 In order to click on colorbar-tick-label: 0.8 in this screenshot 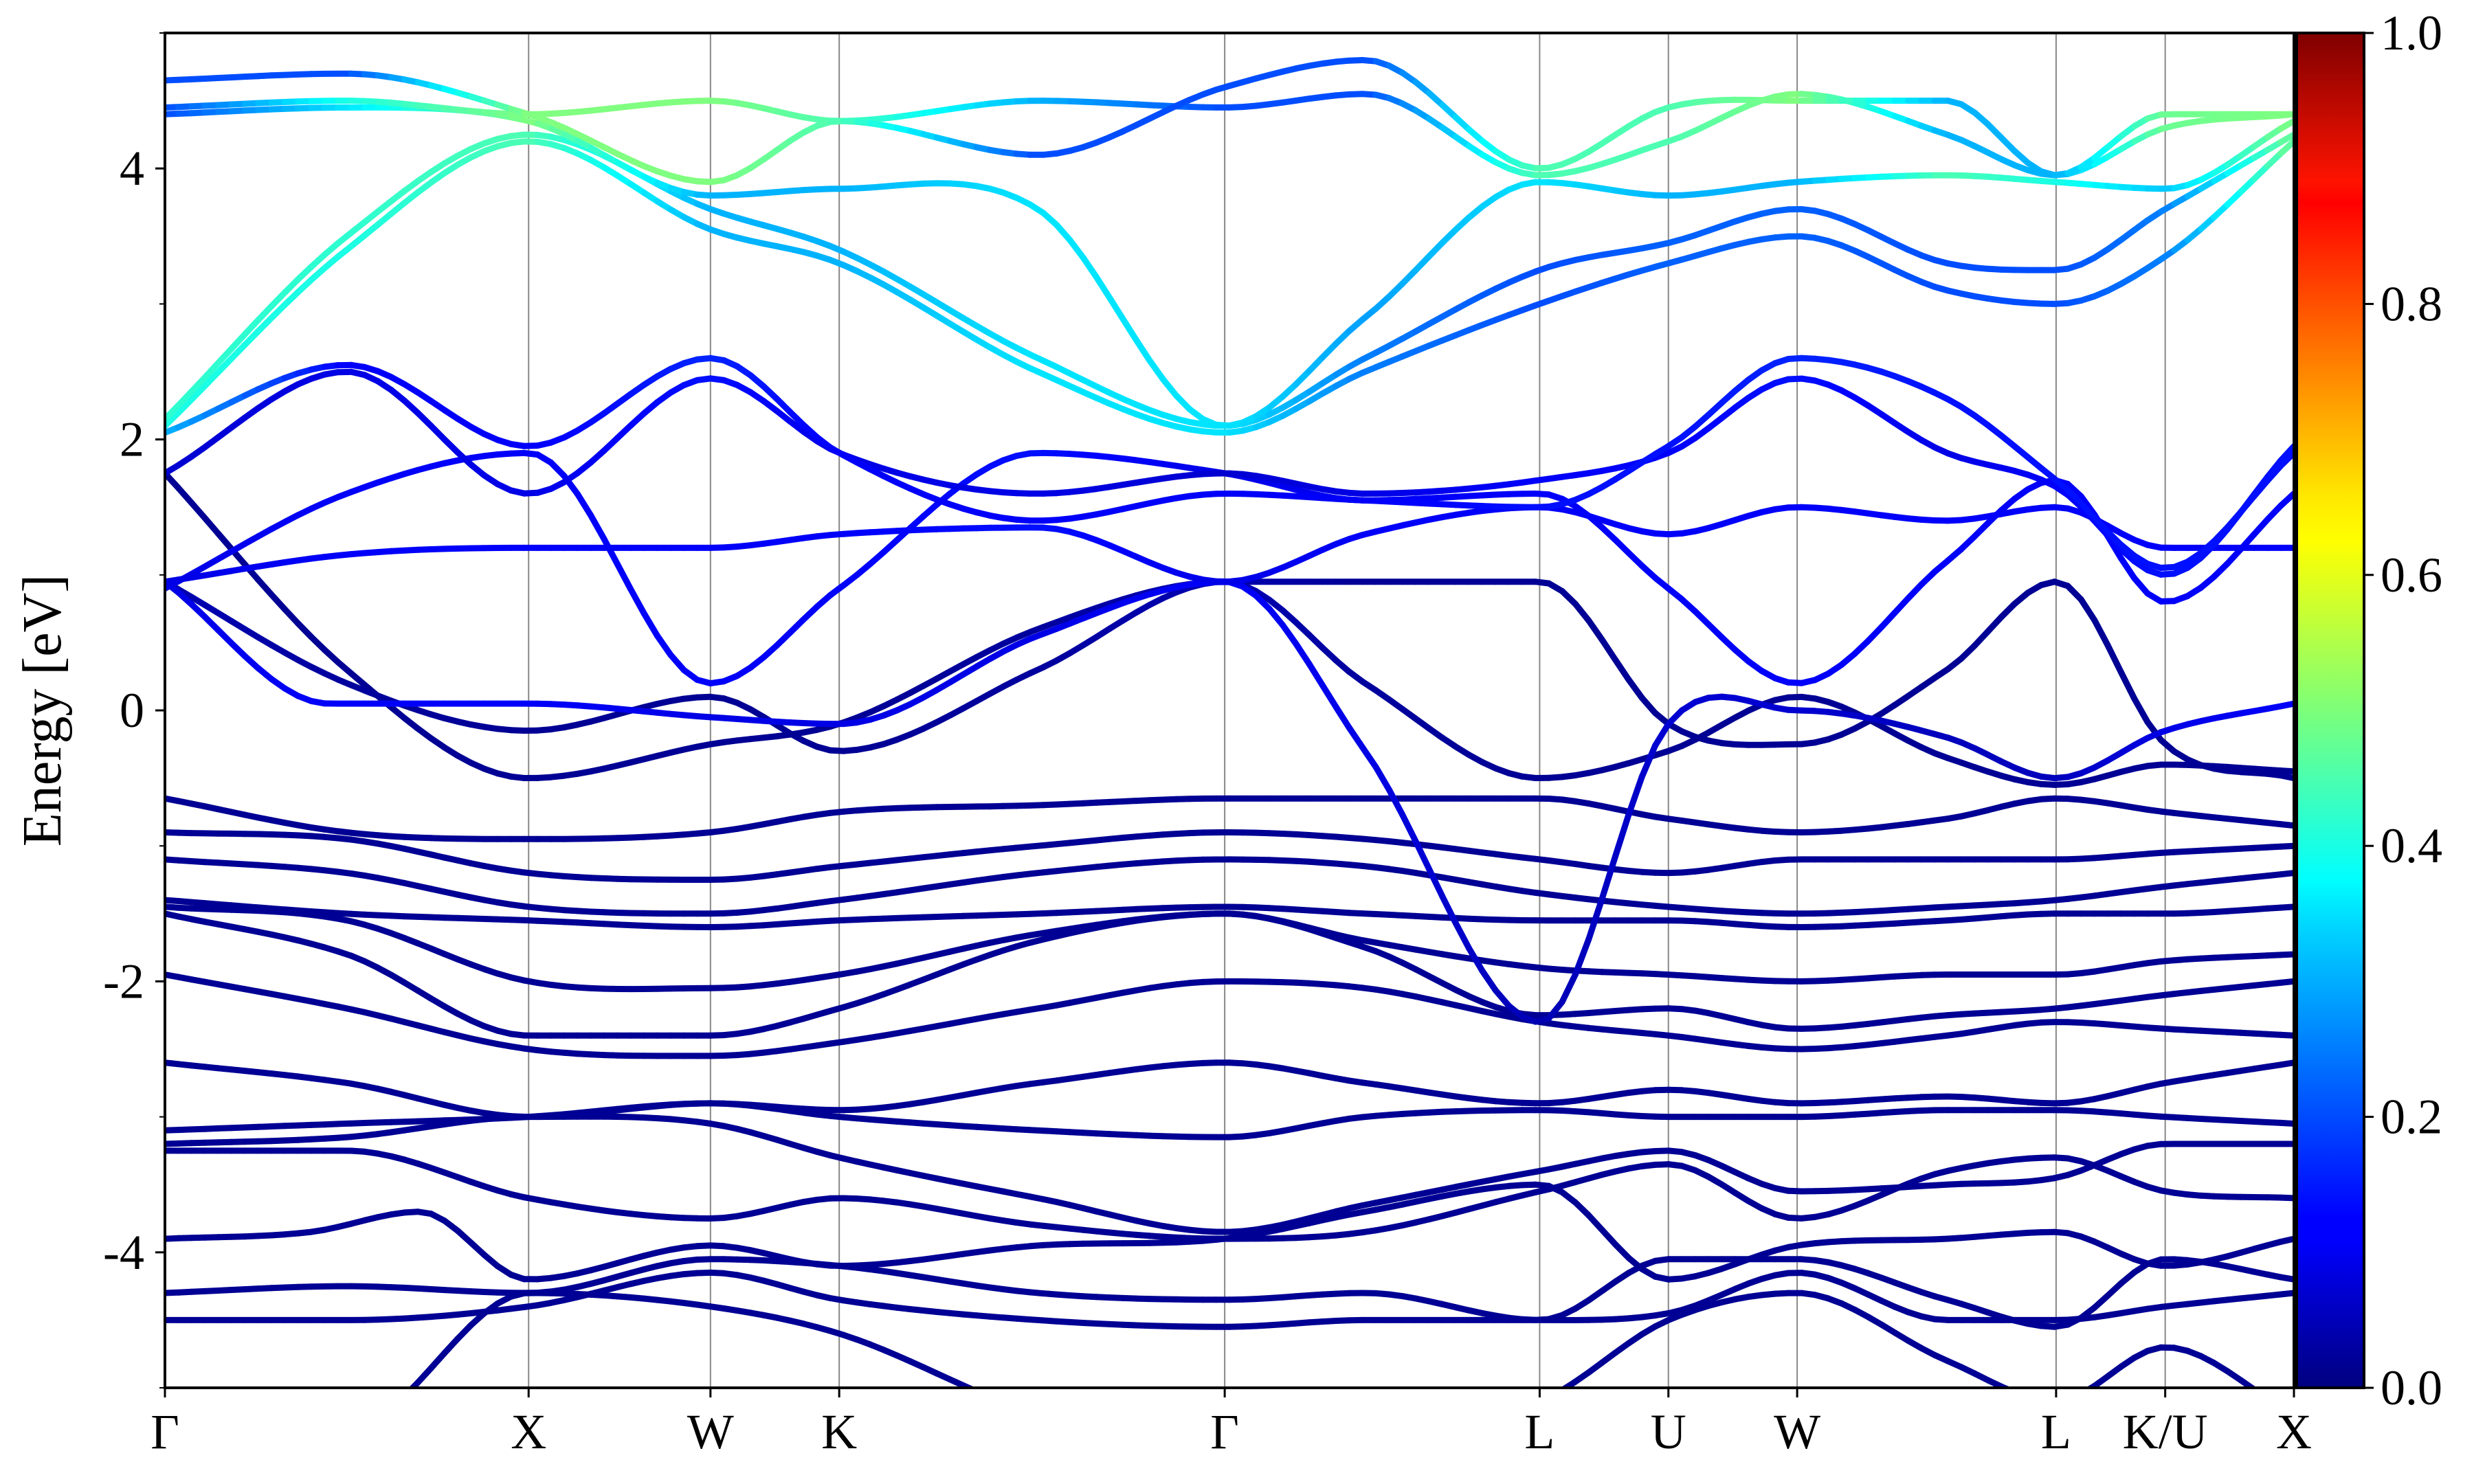, I will do `click(2411, 303)`.